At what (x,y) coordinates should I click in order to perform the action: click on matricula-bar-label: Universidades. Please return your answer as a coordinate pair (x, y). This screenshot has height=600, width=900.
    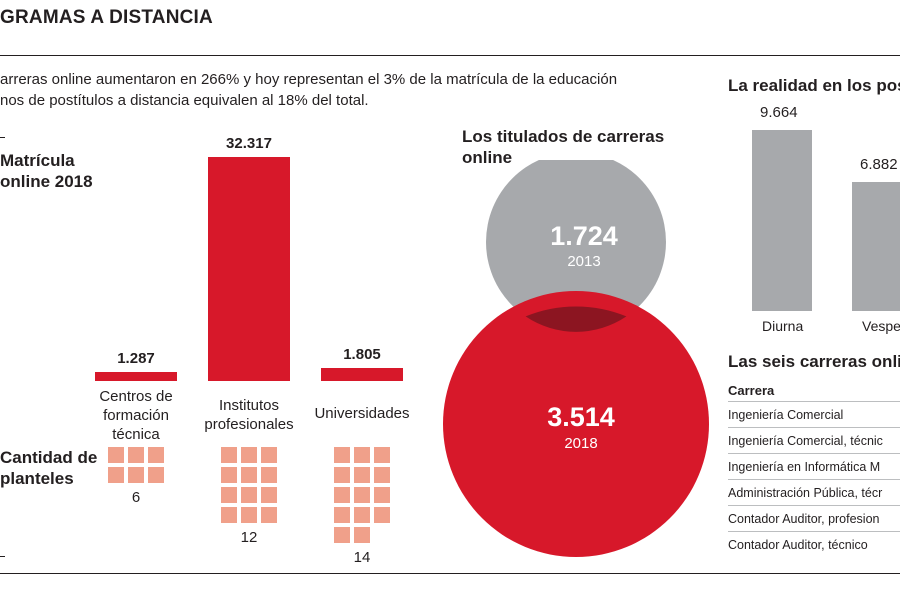
    Looking at the image, I should click on (362, 413).